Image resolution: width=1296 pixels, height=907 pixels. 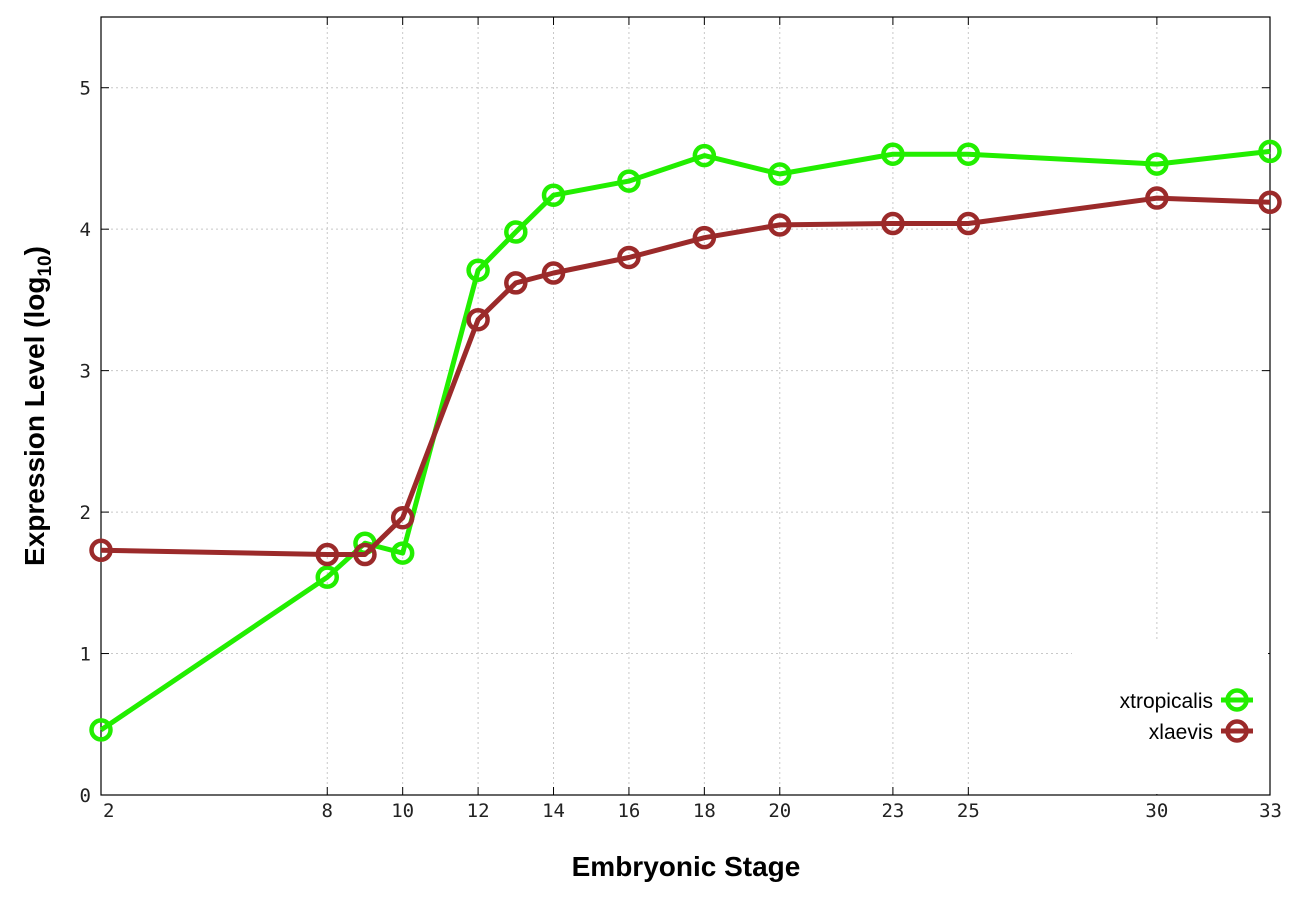 What do you see at coordinates (1156, 811) in the screenshot?
I see `x-tick-label: 30` at bounding box center [1156, 811].